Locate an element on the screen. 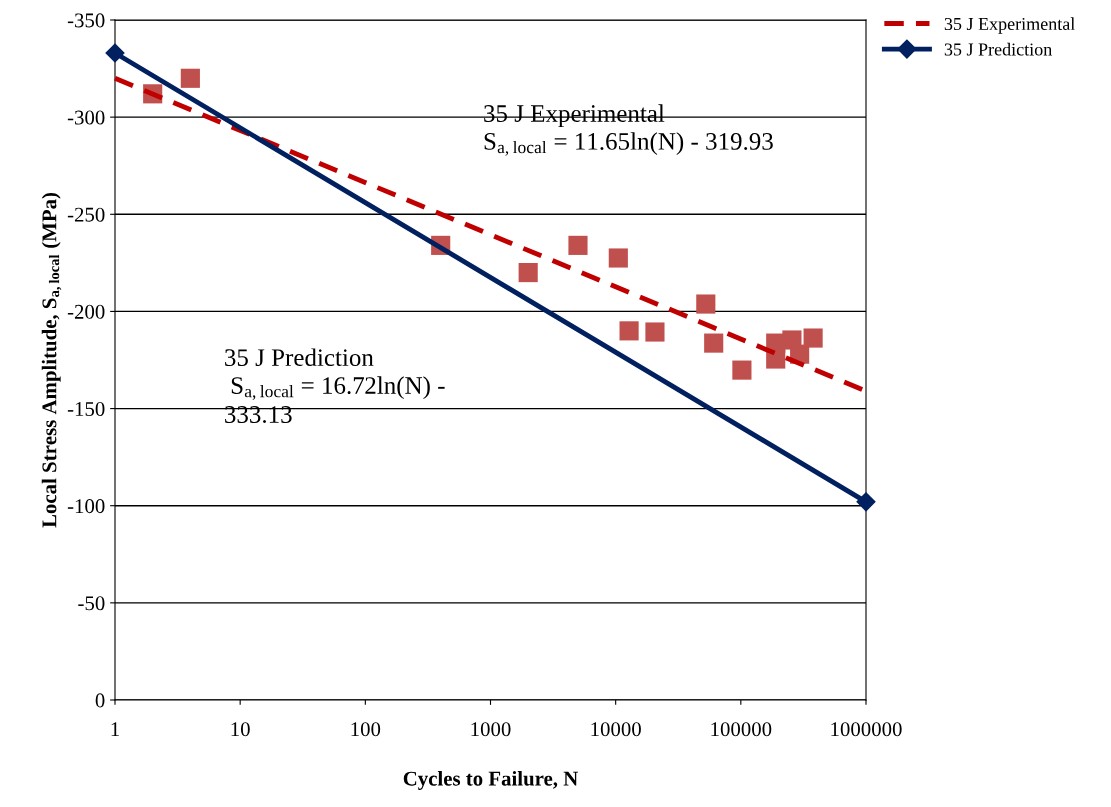 Image resolution: width=1111 pixels, height=807 pixels. y-tick-label: -200 is located at coordinates (86, 311).